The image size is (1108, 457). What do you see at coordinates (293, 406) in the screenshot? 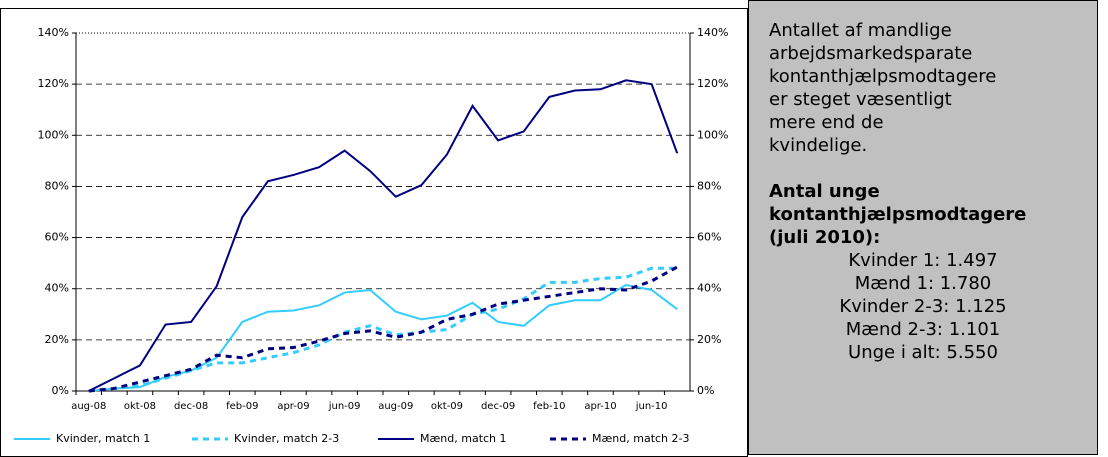
I see `x-tick-label: apr-09` at bounding box center [293, 406].